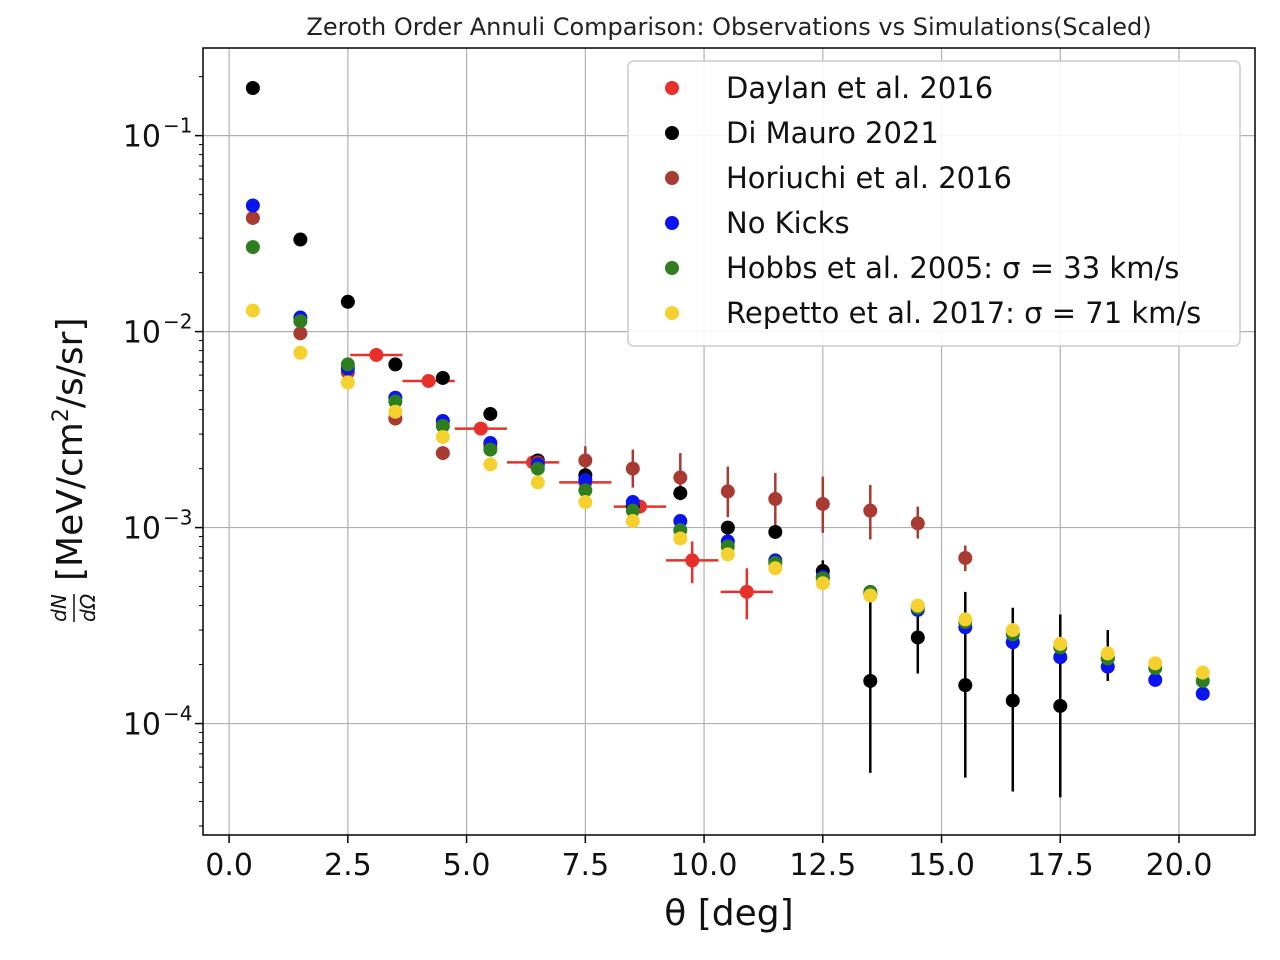 Image resolution: width=1280 pixels, height=960 pixels. I want to click on x-axis-label: θ [deg], so click(728, 913).